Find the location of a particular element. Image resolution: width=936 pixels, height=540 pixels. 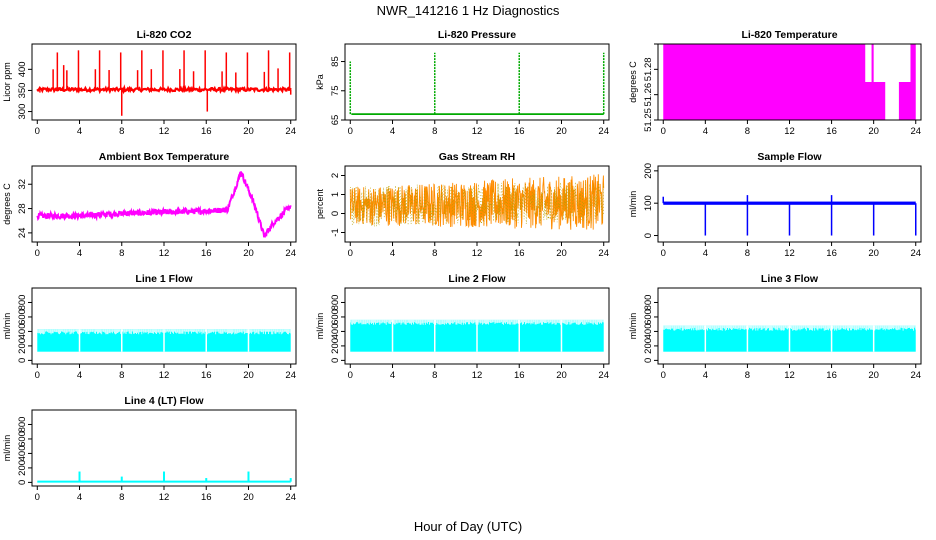

panel-title: Line 1 Flow is located at coordinates (164, 279).